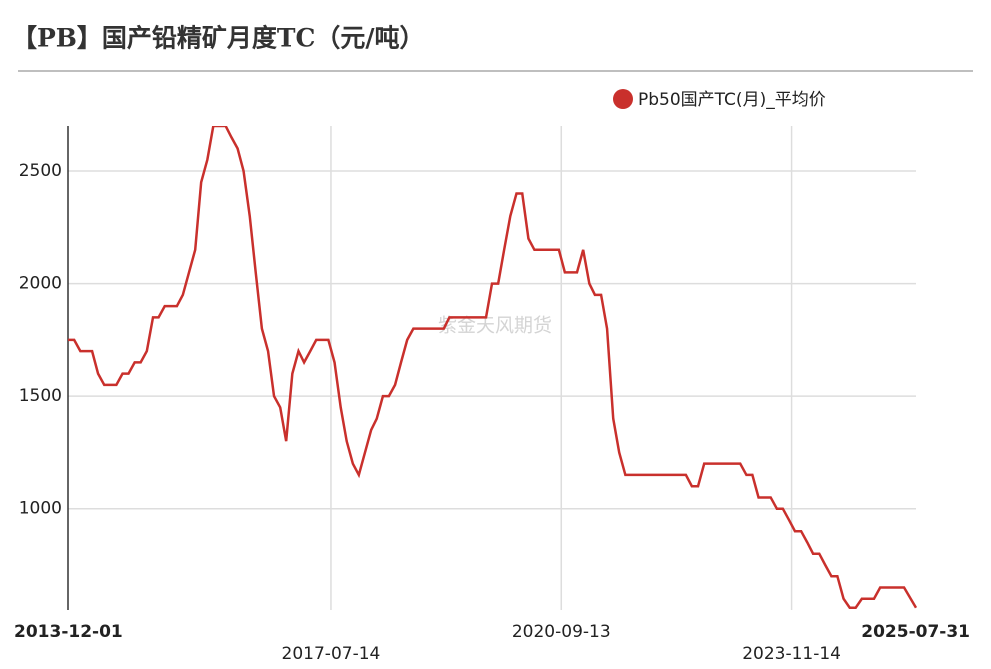  What do you see at coordinates (40, 509) in the screenshot?
I see `y-tick-label: 1000` at bounding box center [40, 509].